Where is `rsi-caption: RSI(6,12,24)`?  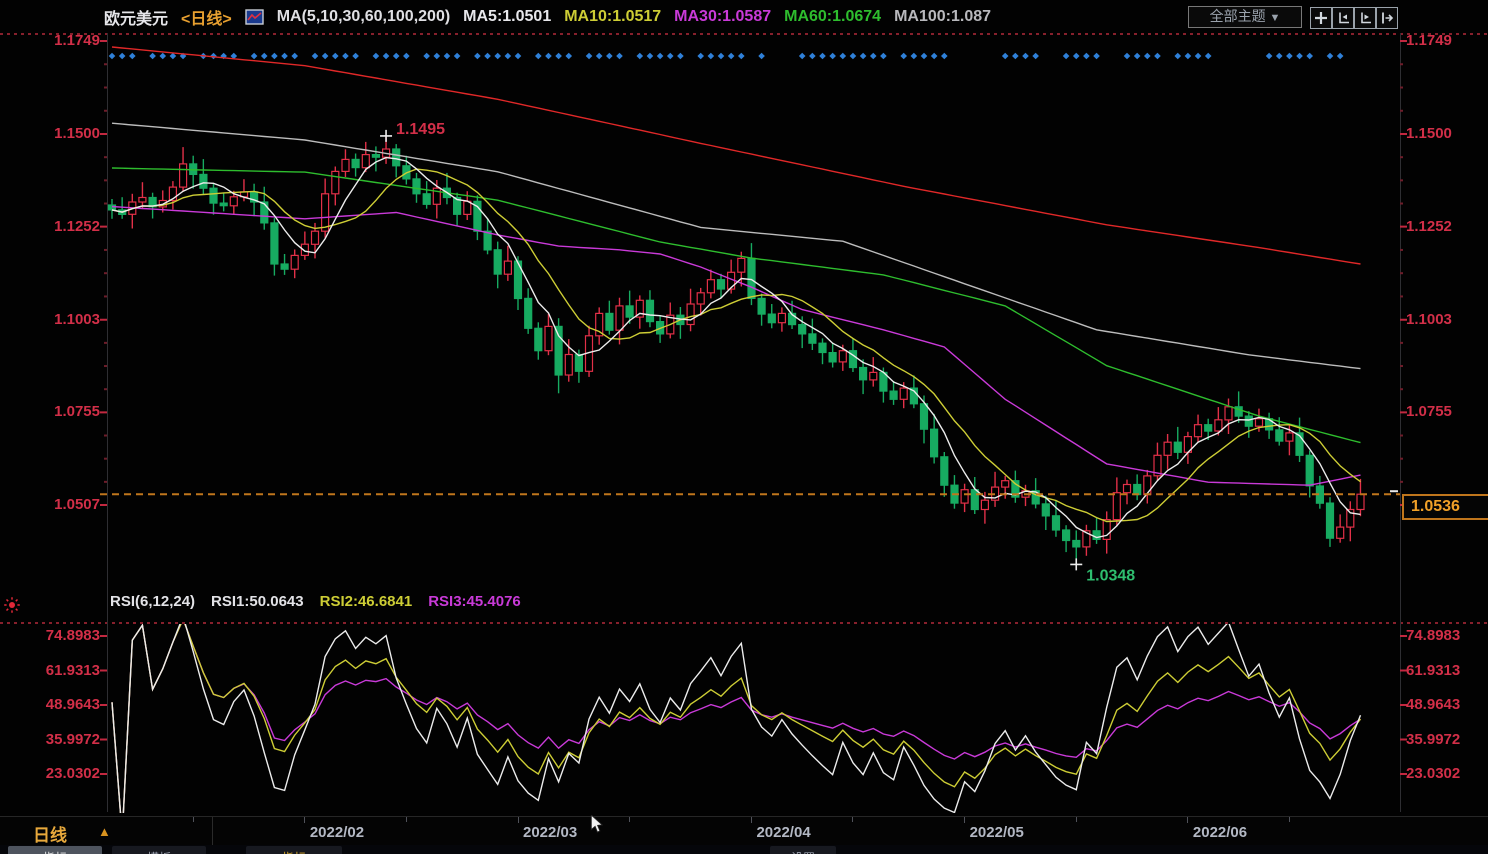 rsi-caption: RSI(6,12,24) is located at coordinates (153, 601).